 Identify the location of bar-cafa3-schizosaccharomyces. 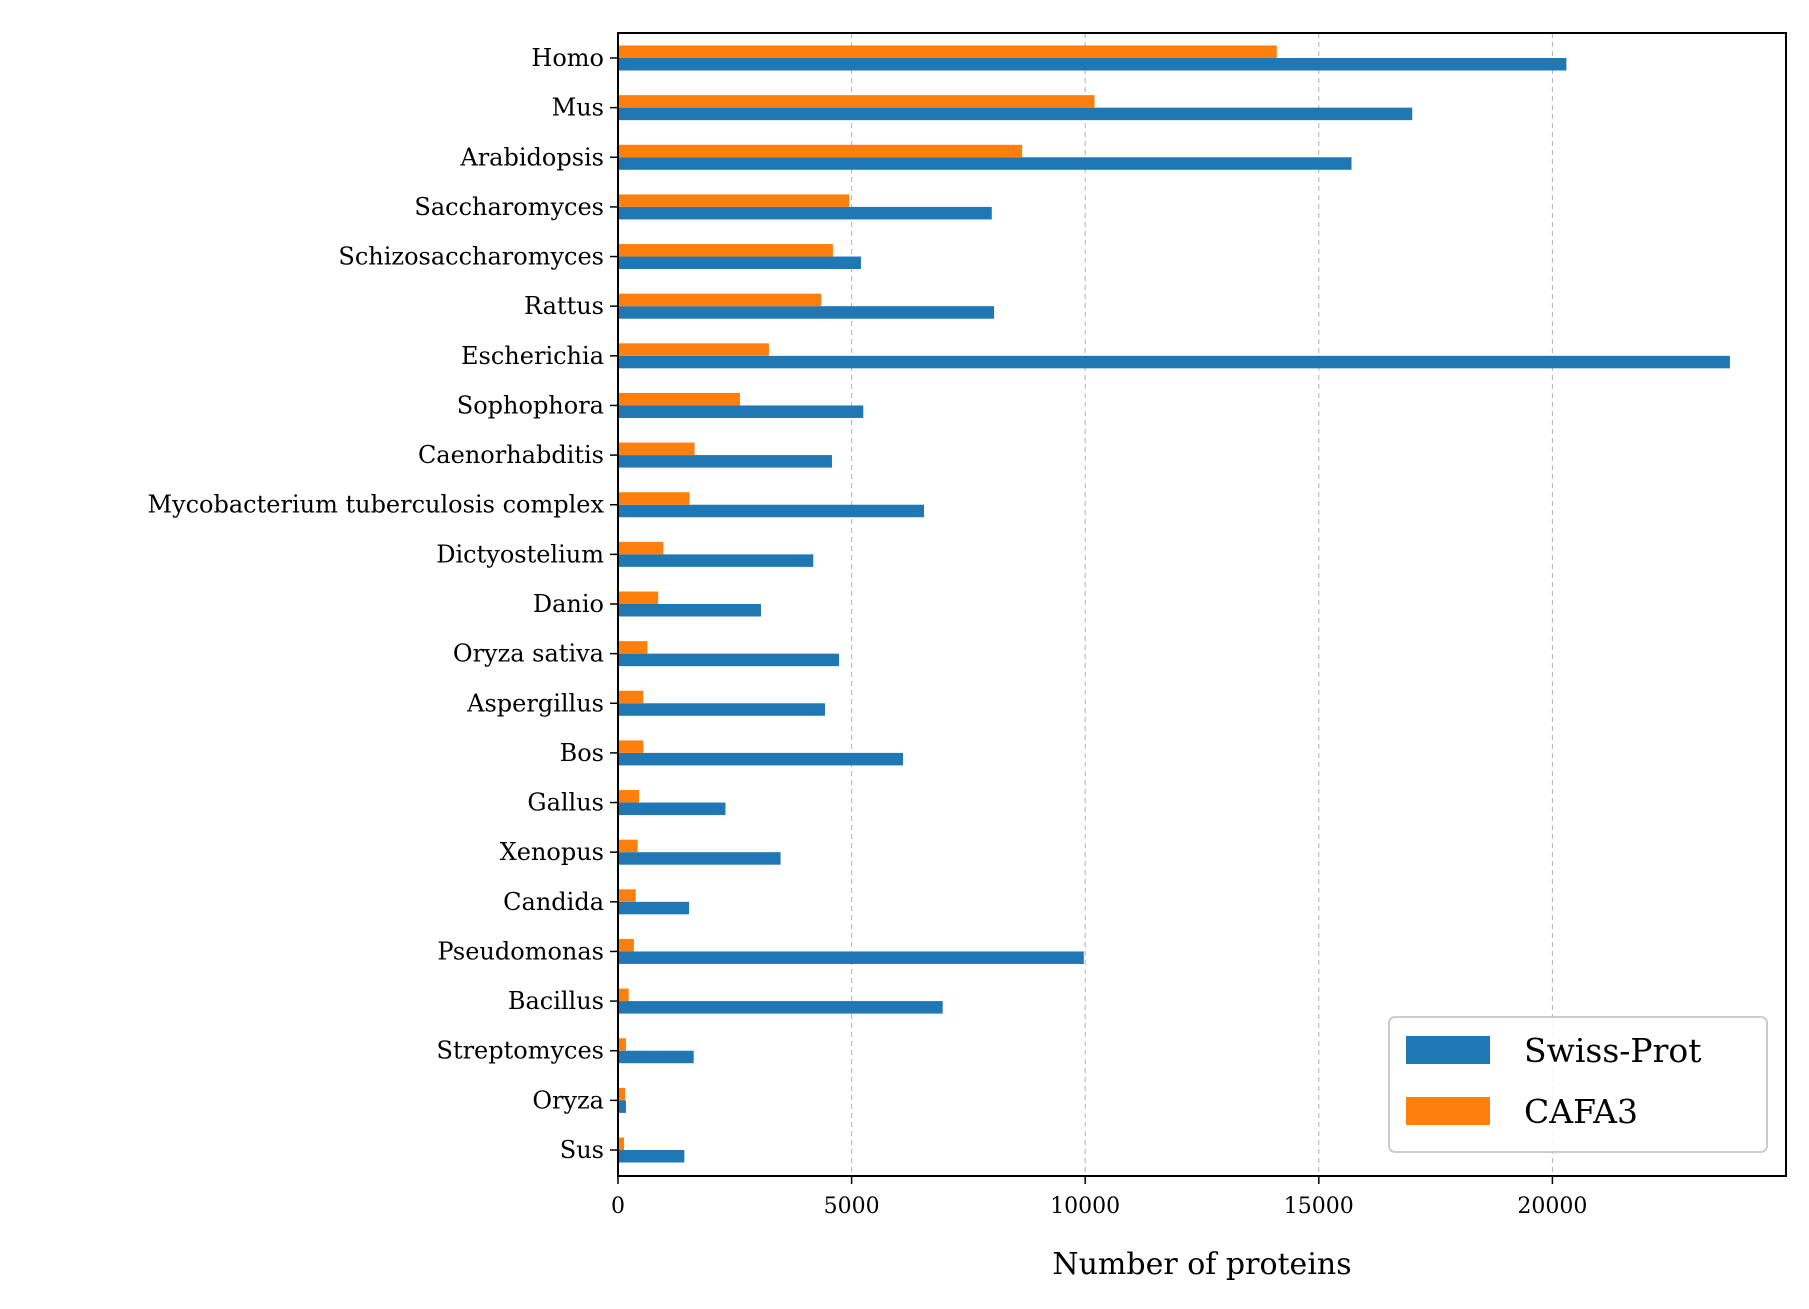
(725, 250).